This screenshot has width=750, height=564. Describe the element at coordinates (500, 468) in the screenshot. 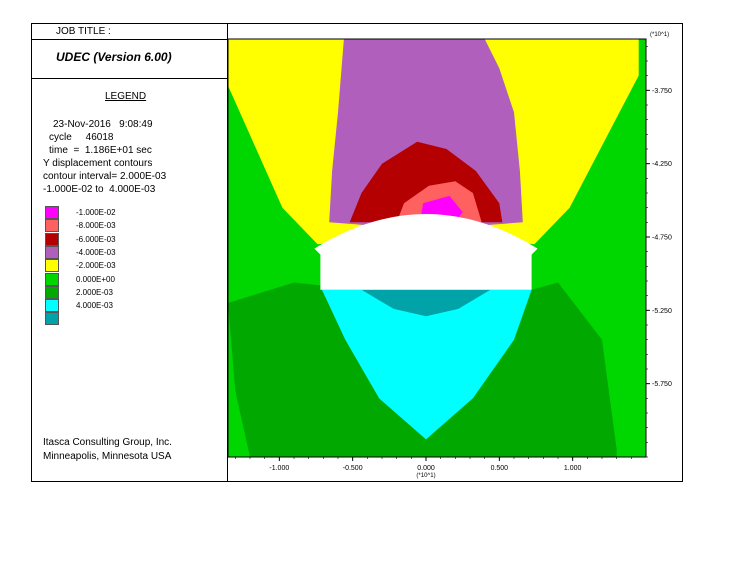

I see `x-tick-label: 0.500` at that location.